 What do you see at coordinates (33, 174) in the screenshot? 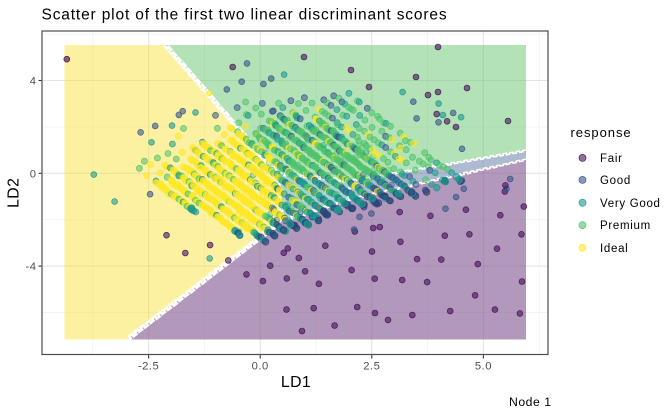
I see `svg-text: 0` at bounding box center [33, 174].